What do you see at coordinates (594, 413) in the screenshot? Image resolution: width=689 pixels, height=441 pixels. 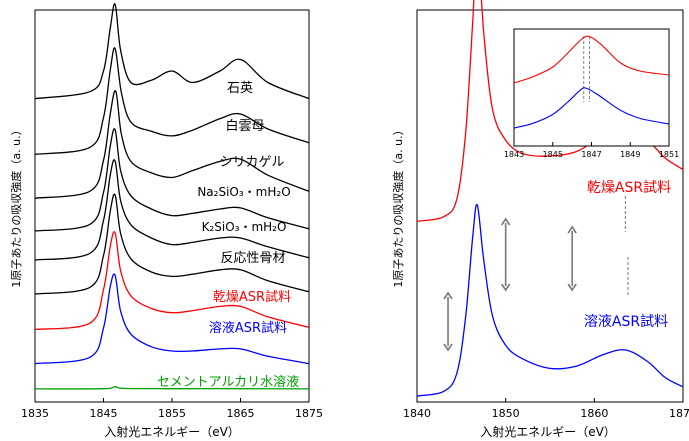 I see `right-x-tick-label: 1860` at bounding box center [594, 413].